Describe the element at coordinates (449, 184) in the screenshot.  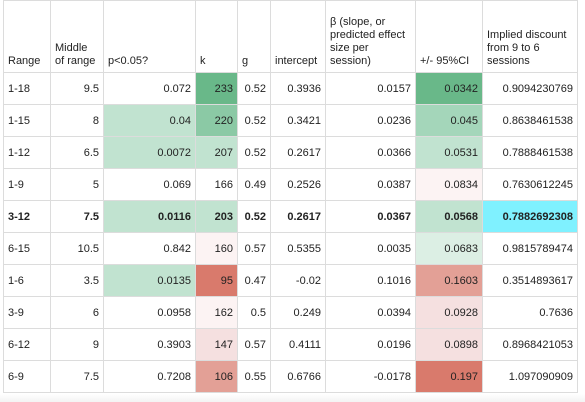
I see `ci-cell: 0.0834` at that location.